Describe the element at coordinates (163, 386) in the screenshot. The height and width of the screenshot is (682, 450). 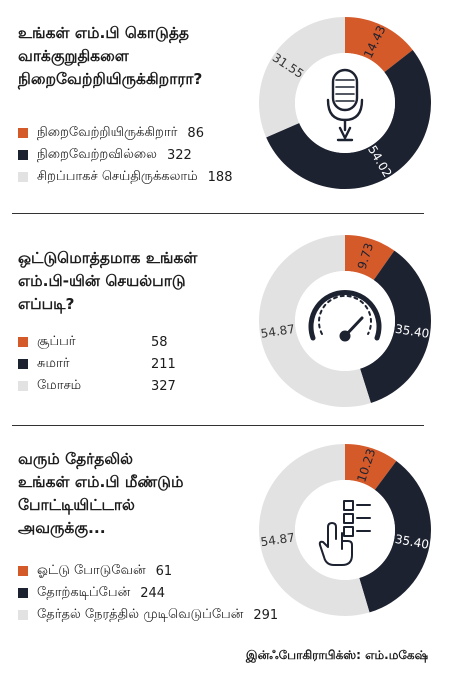
I see `legend-count: 327` at that location.